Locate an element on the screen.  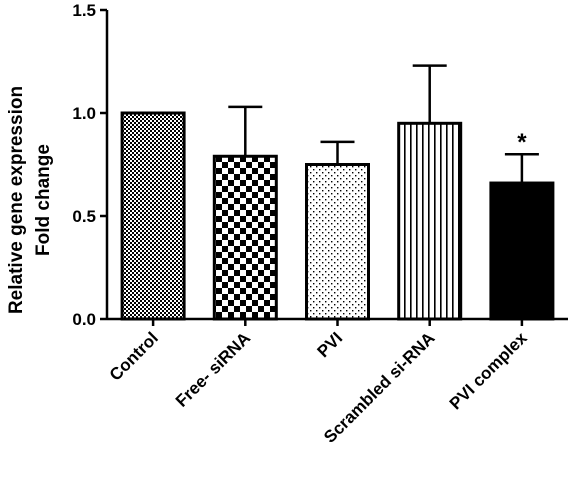
y-tick-label: 1.0 is located at coordinates (84, 113).